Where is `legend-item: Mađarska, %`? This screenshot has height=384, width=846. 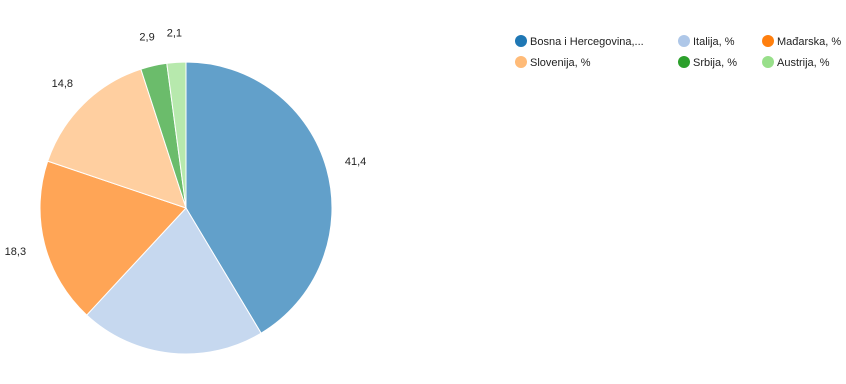
legend-item: Mađarska, % is located at coordinates (801, 41).